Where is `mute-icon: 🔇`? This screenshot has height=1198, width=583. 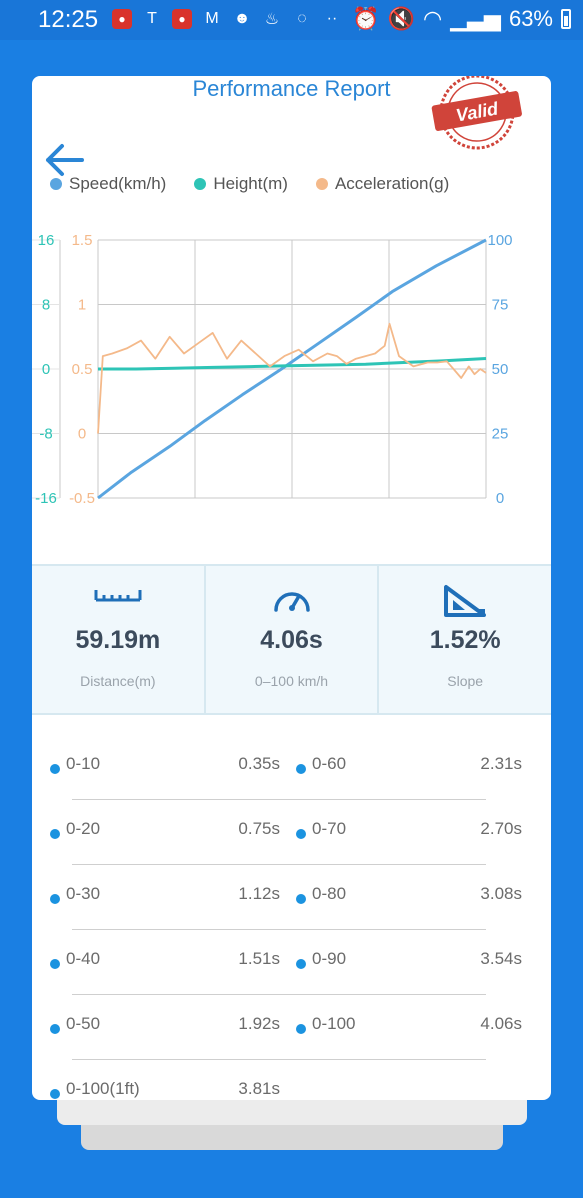
mute-icon: 🔇 is located at coordinates (401, 18).